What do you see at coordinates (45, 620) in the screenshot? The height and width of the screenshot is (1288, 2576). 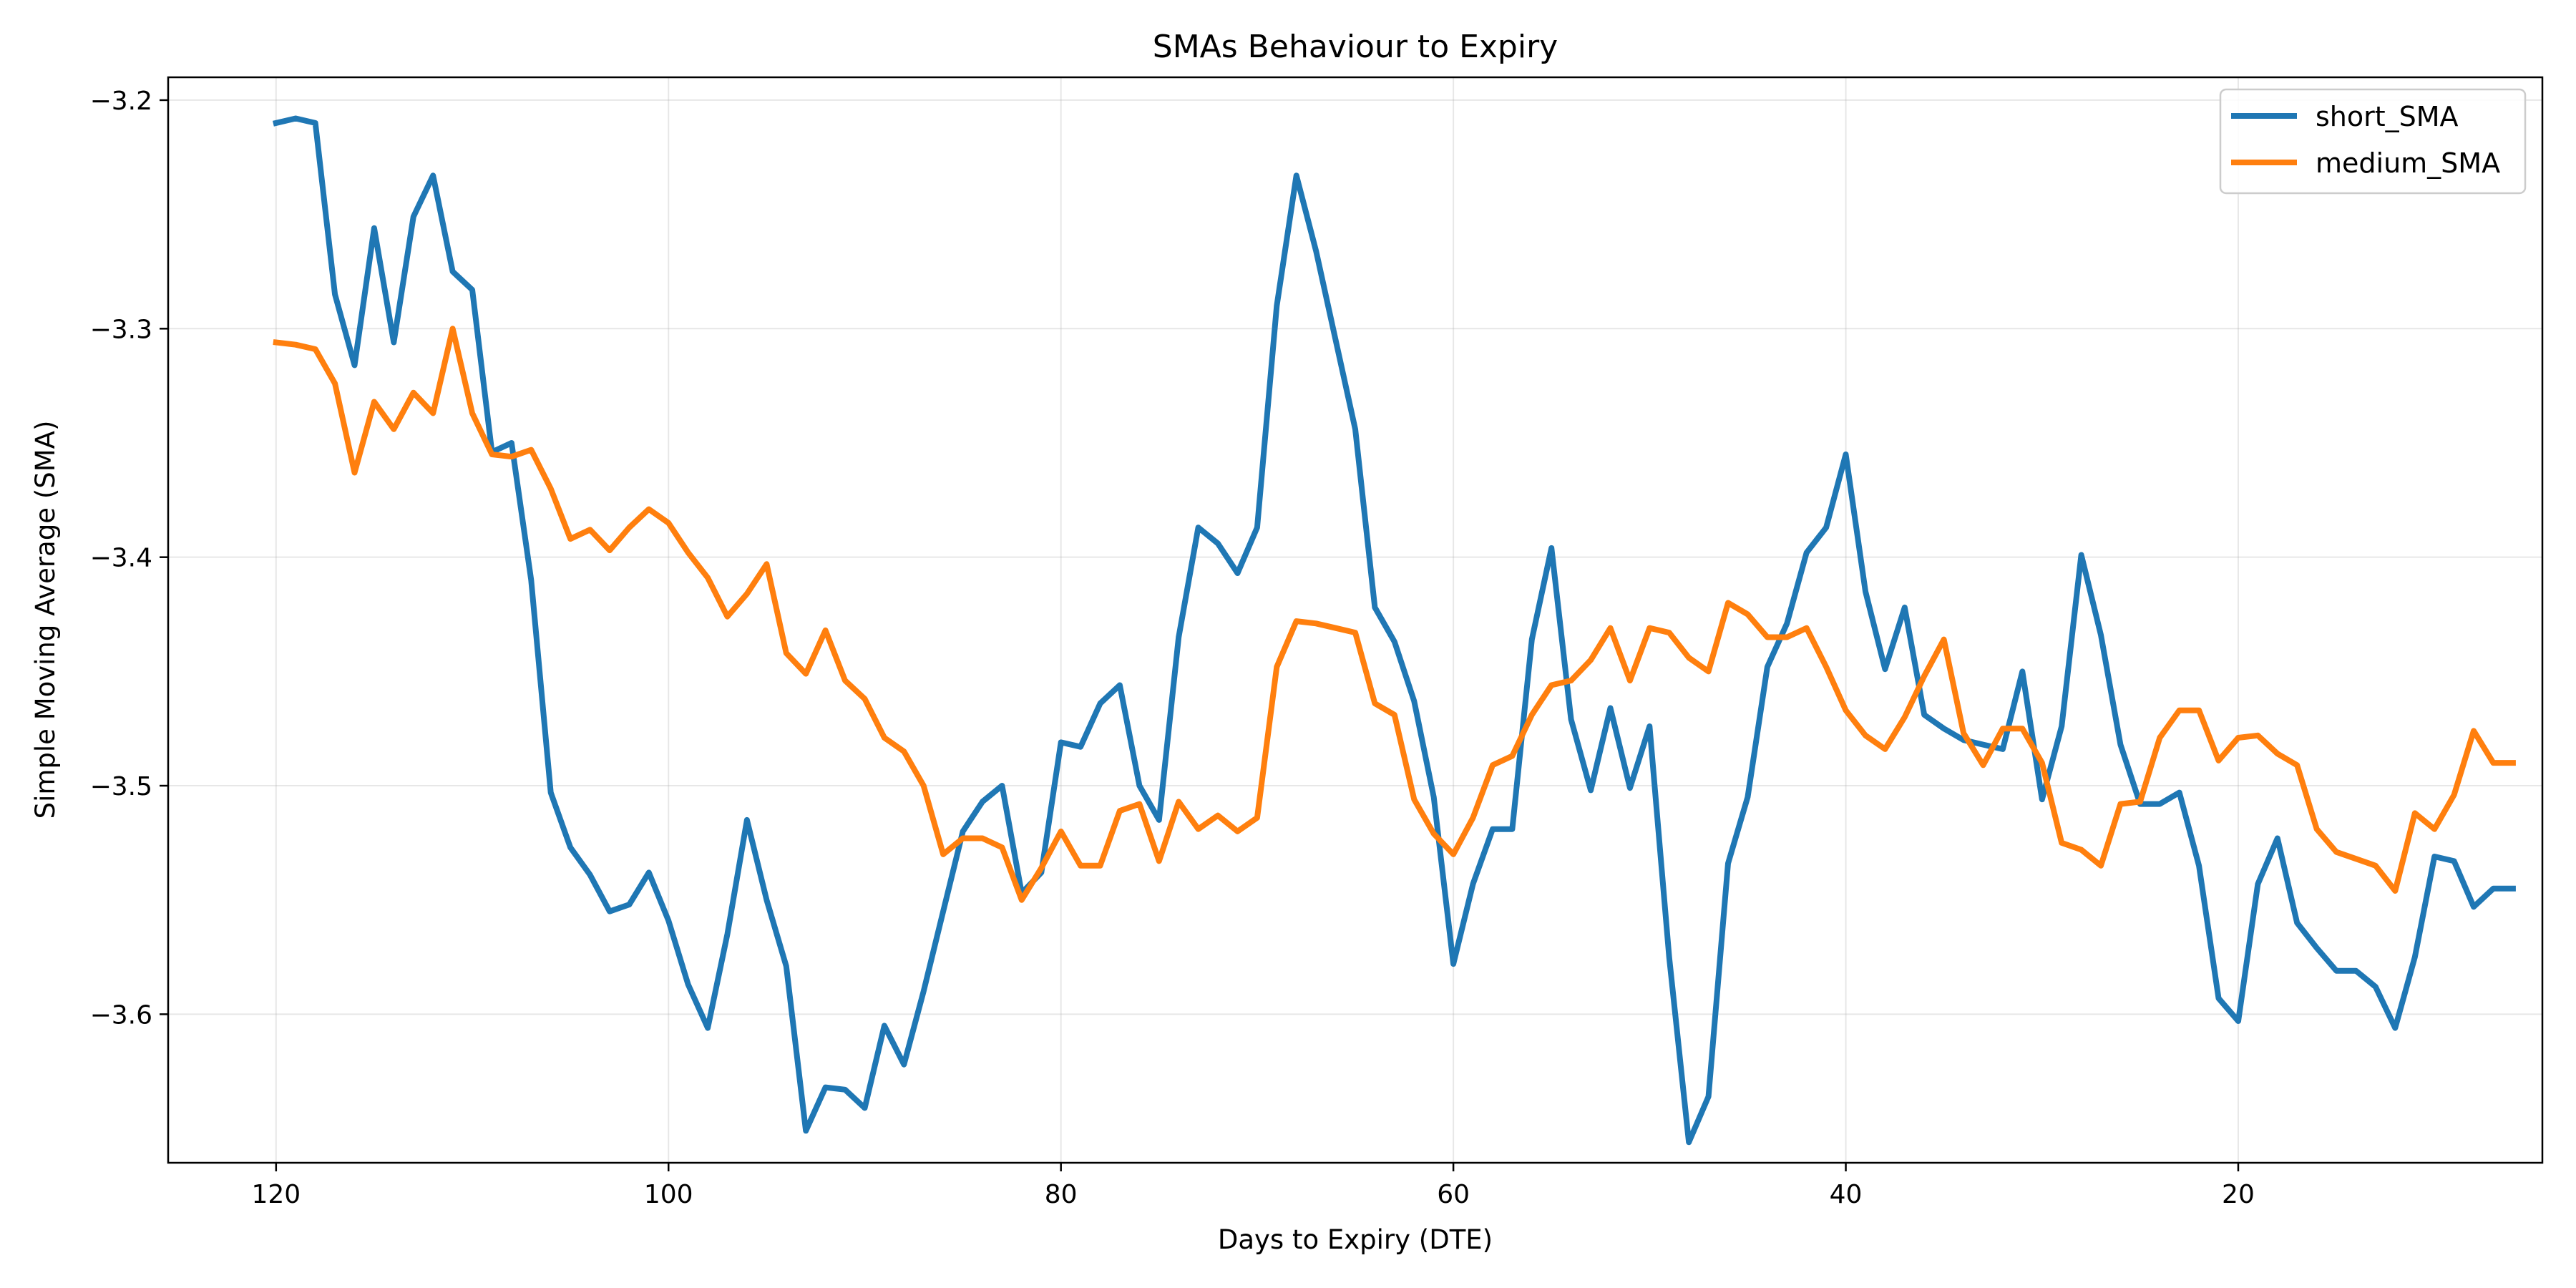 I see `y-axis-label: Simple Moving Average (SMA)` at bounding box center [45, 620].